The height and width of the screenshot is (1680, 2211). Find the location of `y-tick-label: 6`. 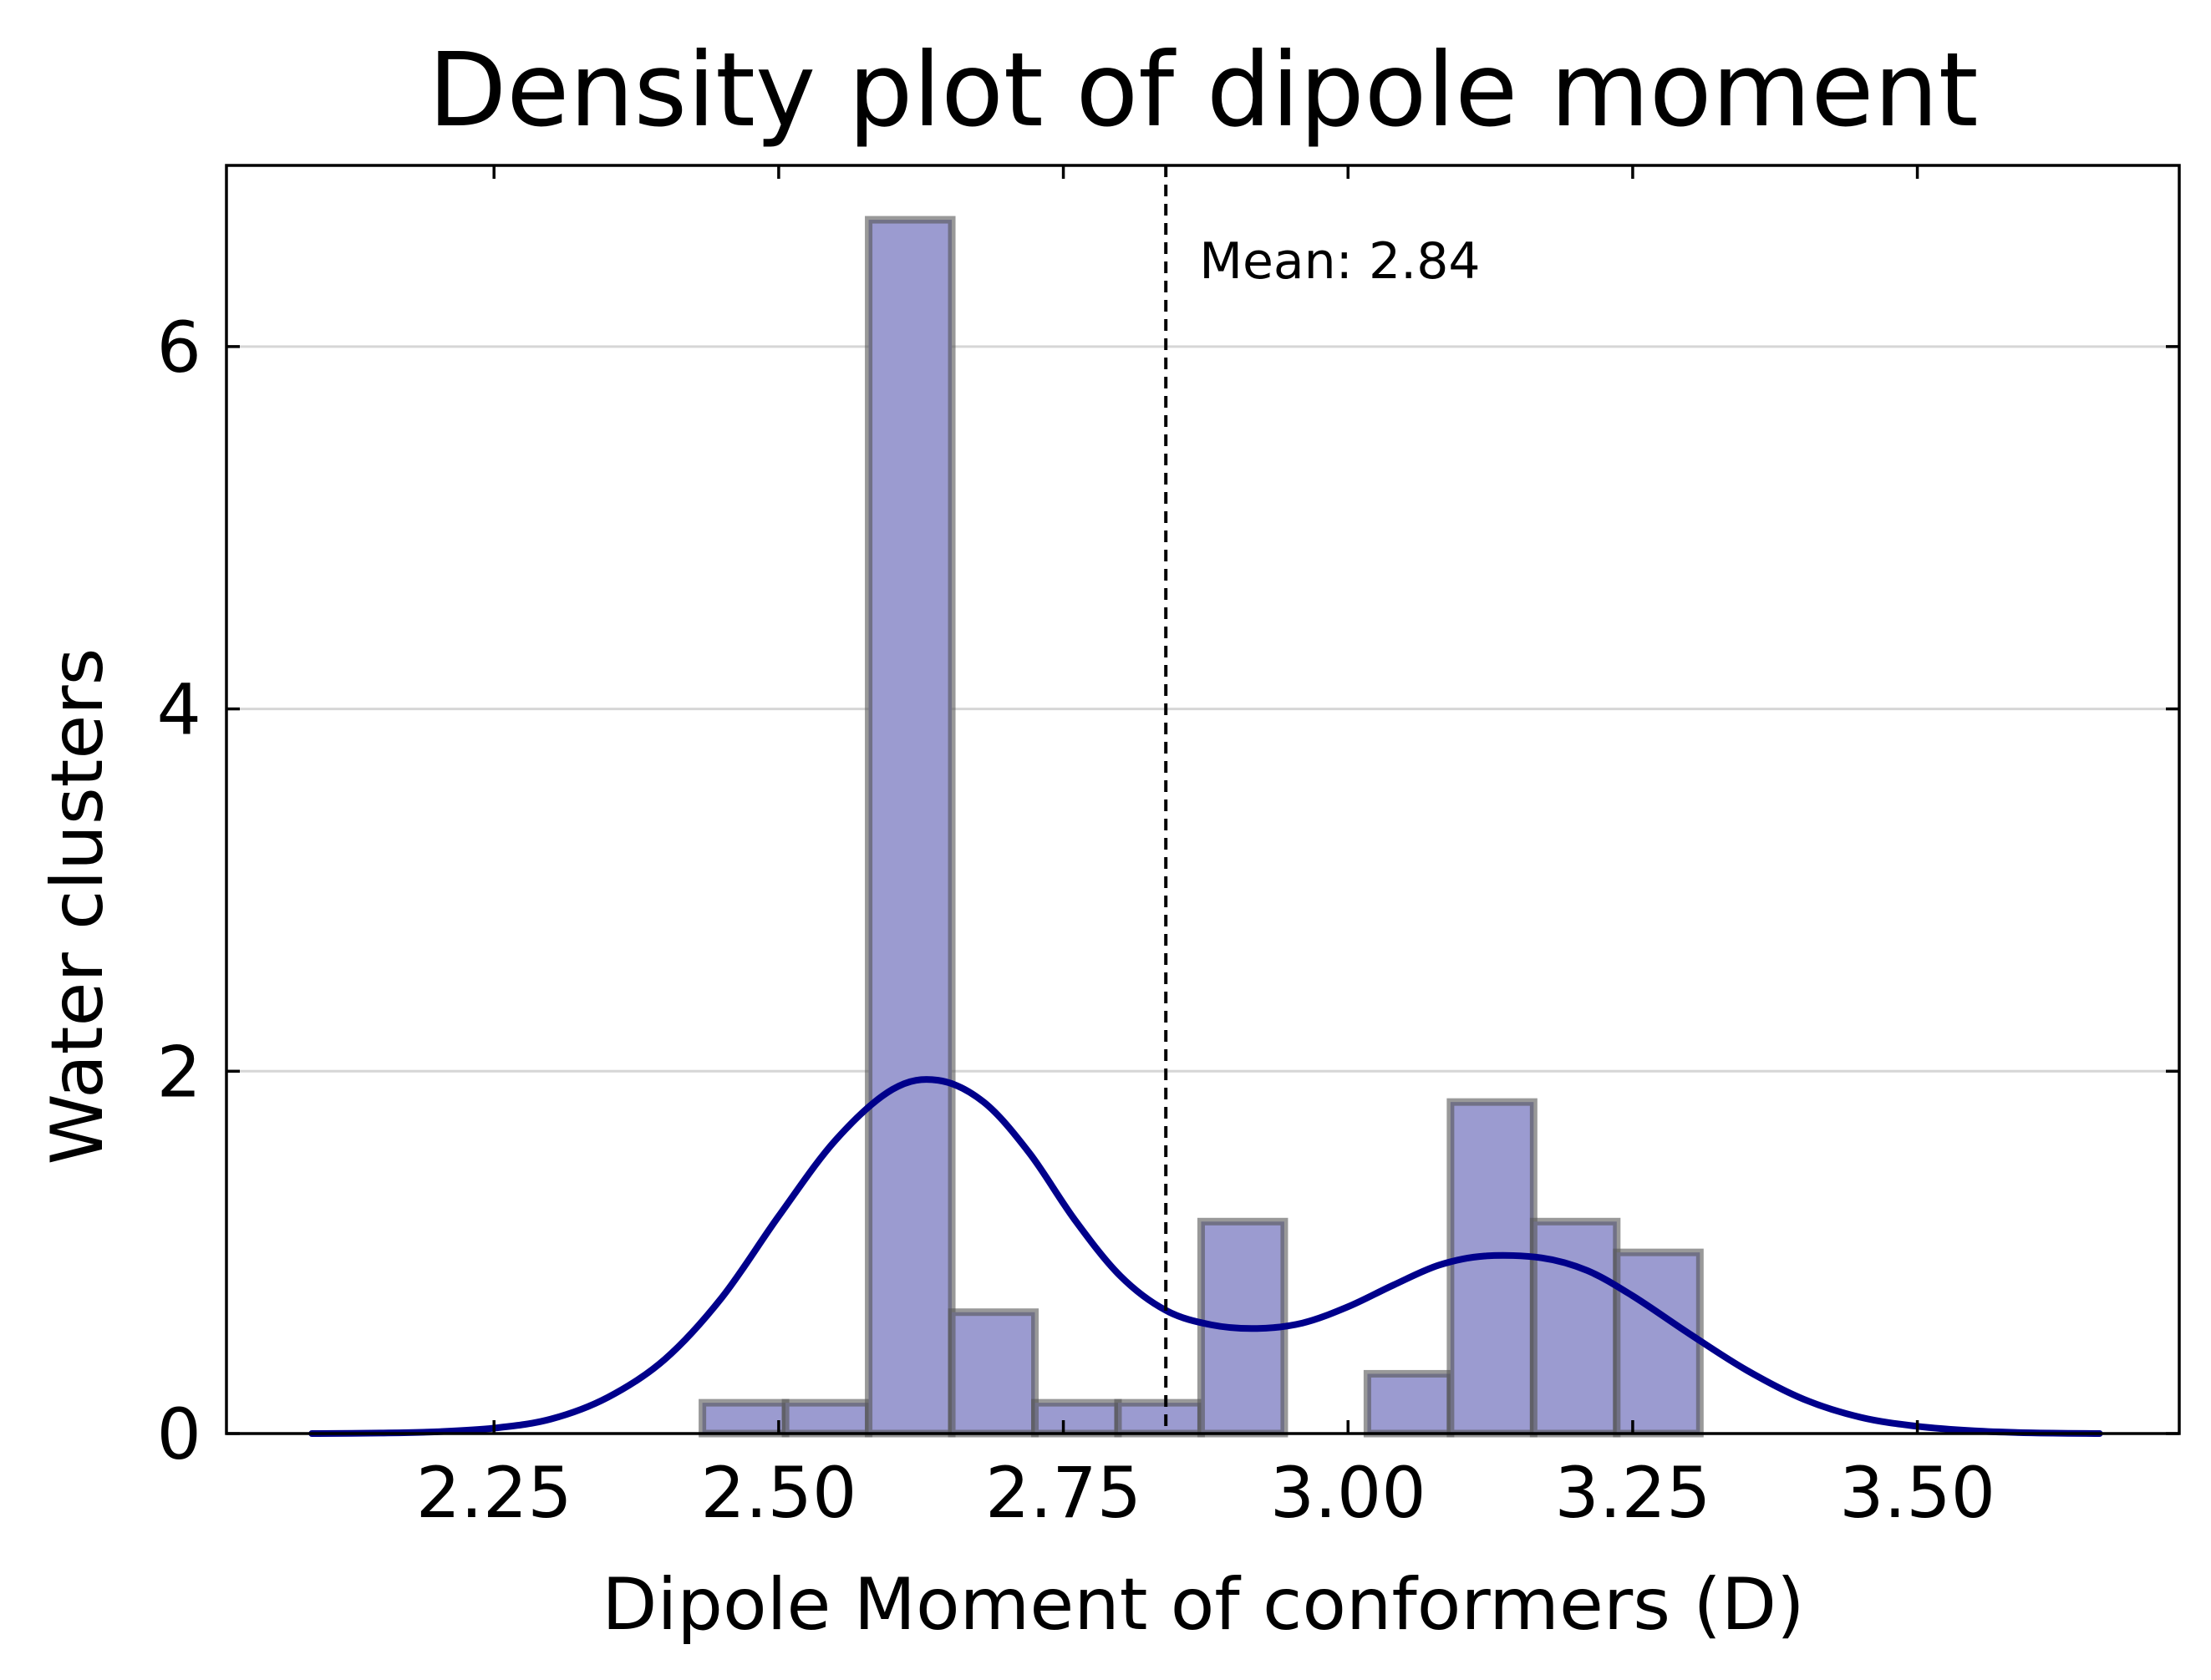

y-tick-label: 6 is located at coordinates (179, 347).